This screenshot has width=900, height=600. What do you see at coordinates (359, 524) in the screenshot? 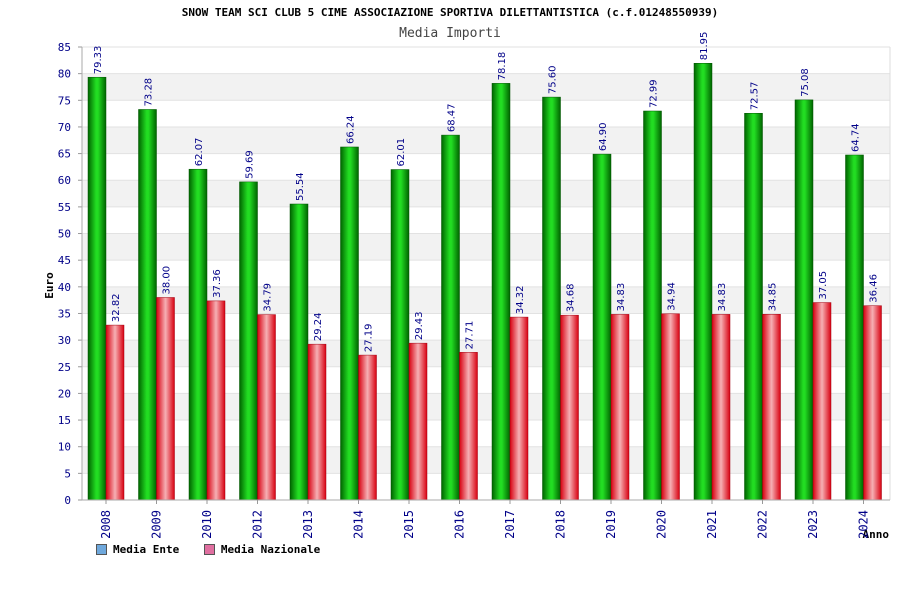
I see `x-tick-label: 2014` at bounding box center [359, 524].